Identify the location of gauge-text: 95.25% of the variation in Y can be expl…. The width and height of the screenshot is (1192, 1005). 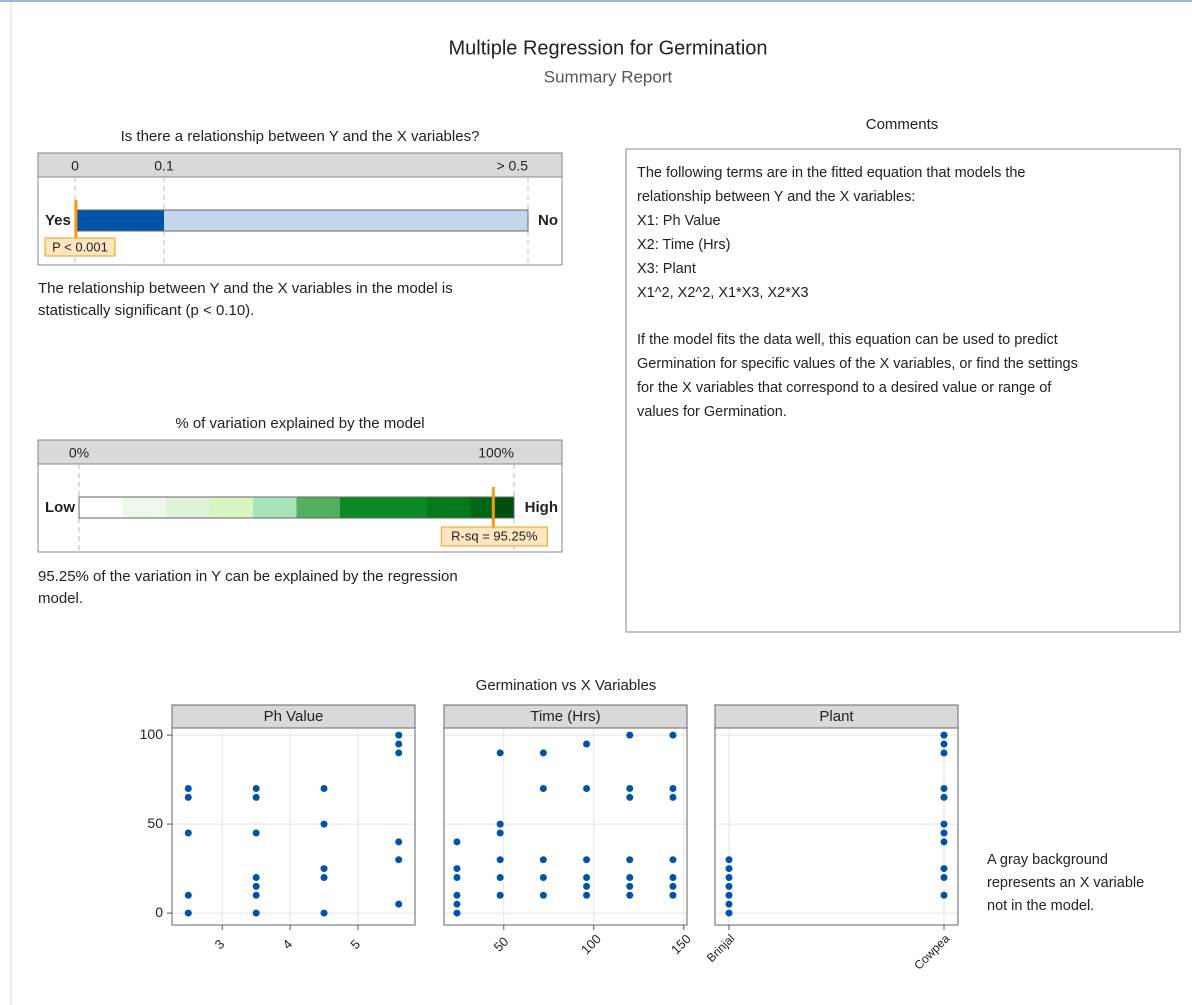
(248, 576).